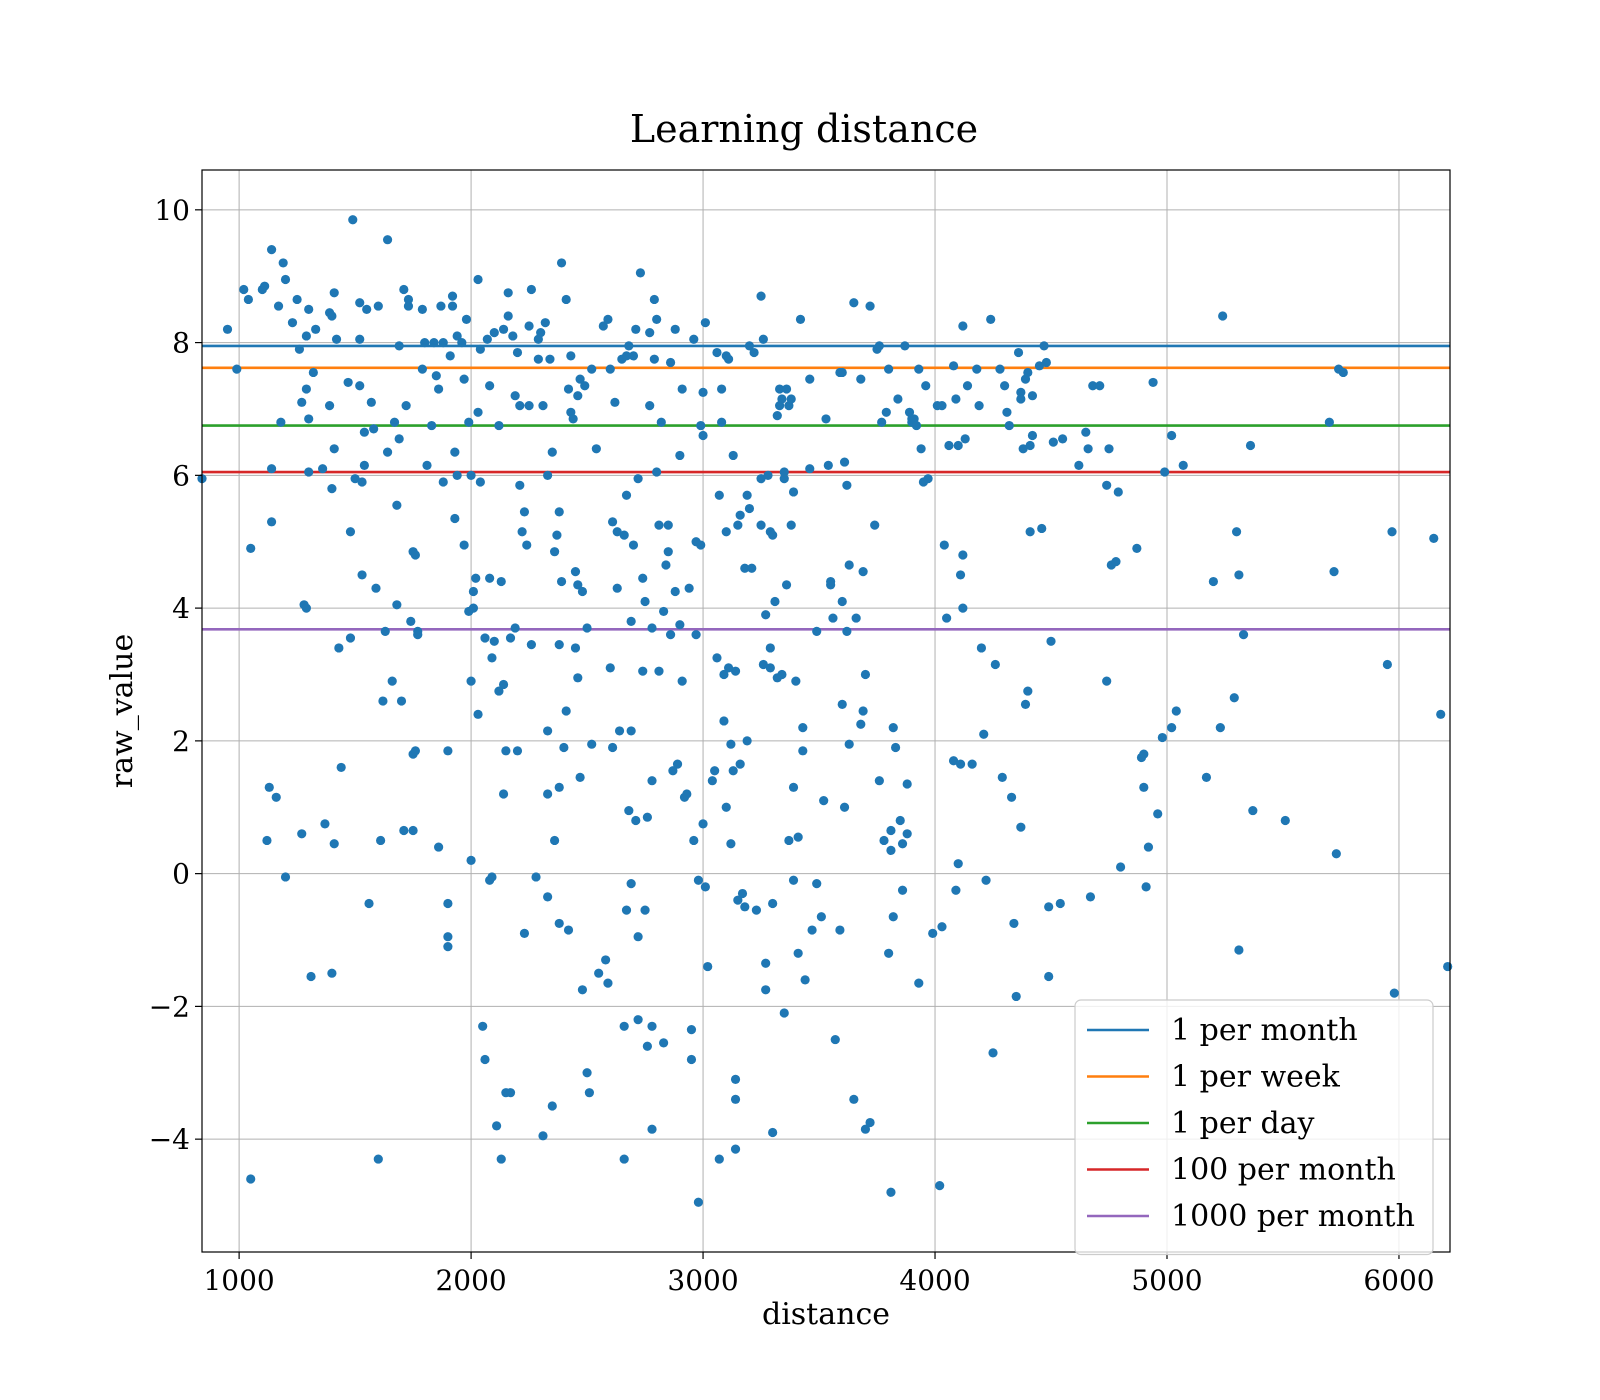  I want to click on y-tick-label: 0, so click(181, 874).